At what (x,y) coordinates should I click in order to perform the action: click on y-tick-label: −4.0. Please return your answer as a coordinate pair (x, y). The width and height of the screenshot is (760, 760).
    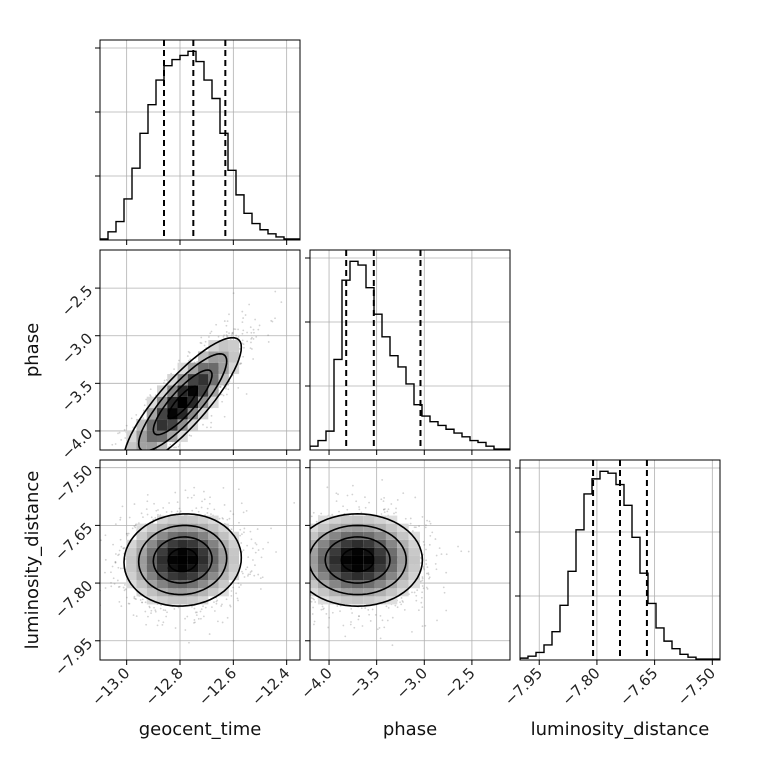
    Looking at the image, I should click on (77, 444).